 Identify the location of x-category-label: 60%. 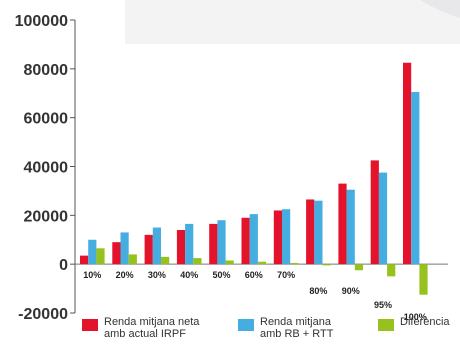
(254, 275).